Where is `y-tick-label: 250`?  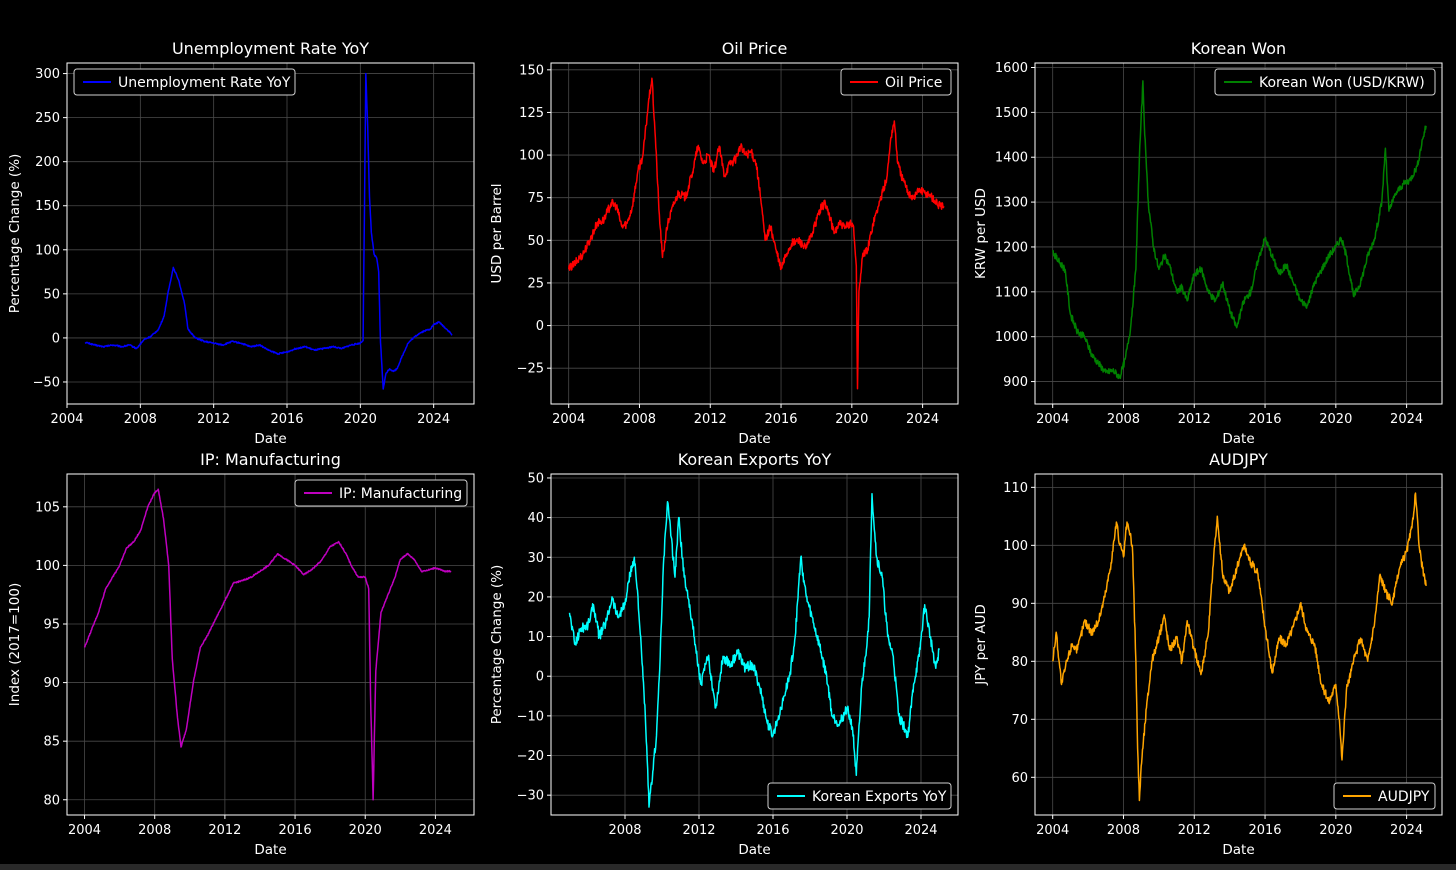
y-tick-label: 250 is located at coordinates (47, 118).